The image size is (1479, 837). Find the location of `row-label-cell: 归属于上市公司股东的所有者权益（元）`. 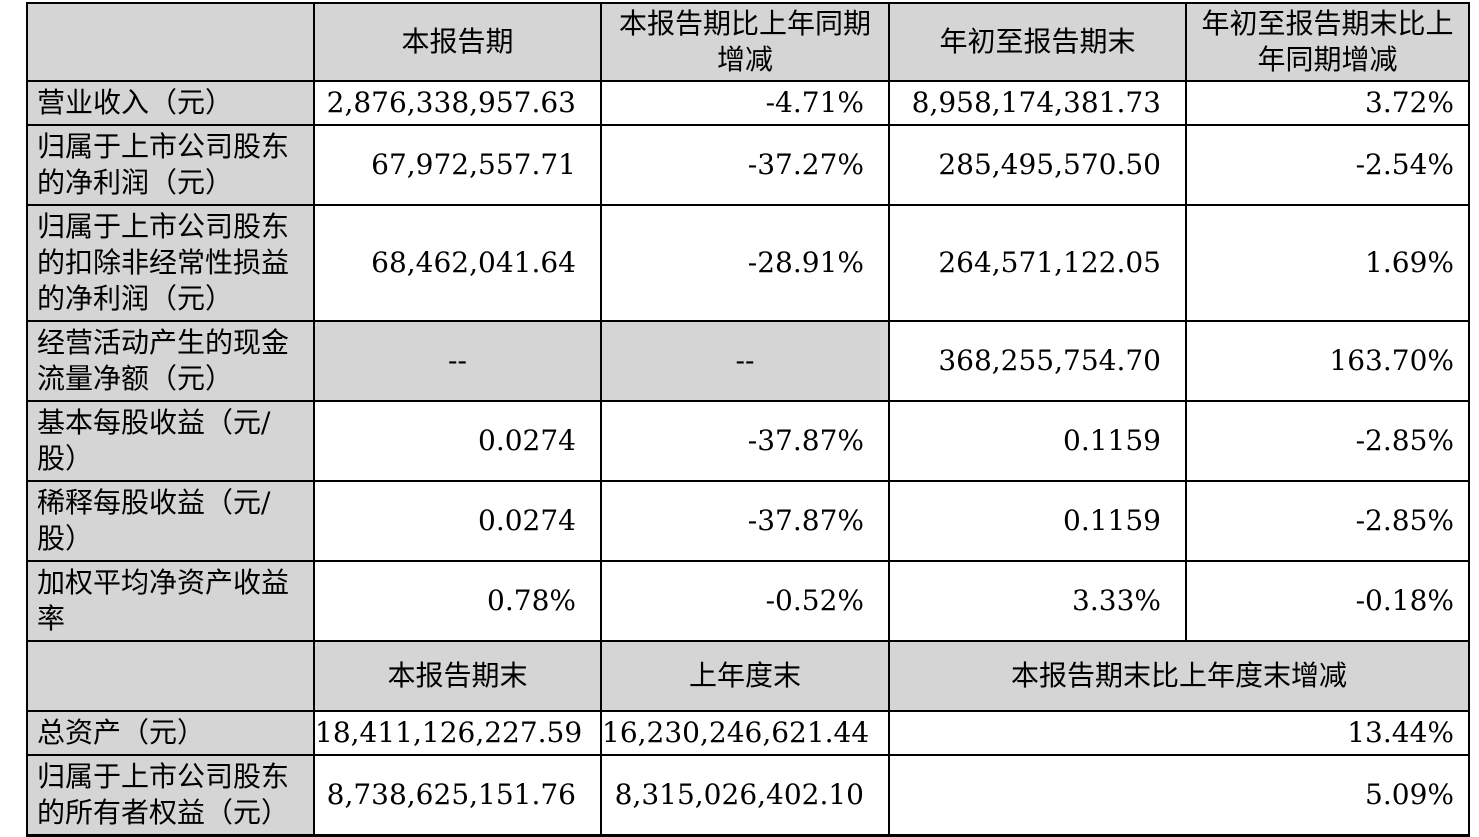

row-label-cell: 归属于上市公司股东的所有者权益（元） is located at coordinates (170, 795).